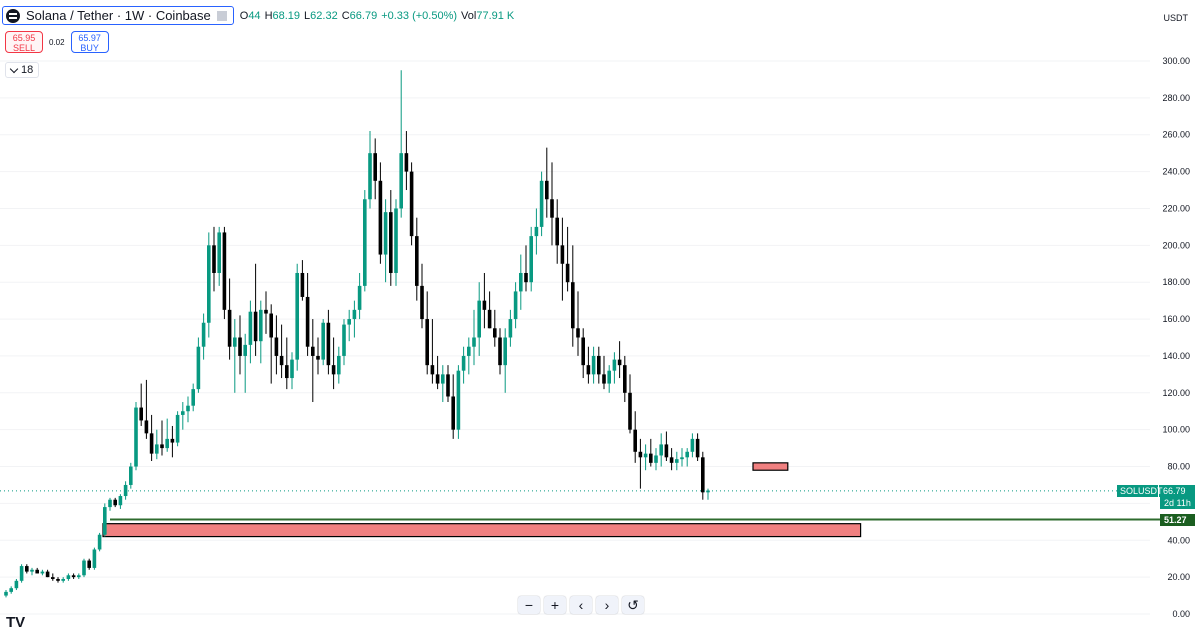 The image size is (1200, 631). Describe the element at coordinates (57, 42) in the screenshot. I see `trade-panel: 65.95 SELL 0.02 65.97 BUY` at that location.